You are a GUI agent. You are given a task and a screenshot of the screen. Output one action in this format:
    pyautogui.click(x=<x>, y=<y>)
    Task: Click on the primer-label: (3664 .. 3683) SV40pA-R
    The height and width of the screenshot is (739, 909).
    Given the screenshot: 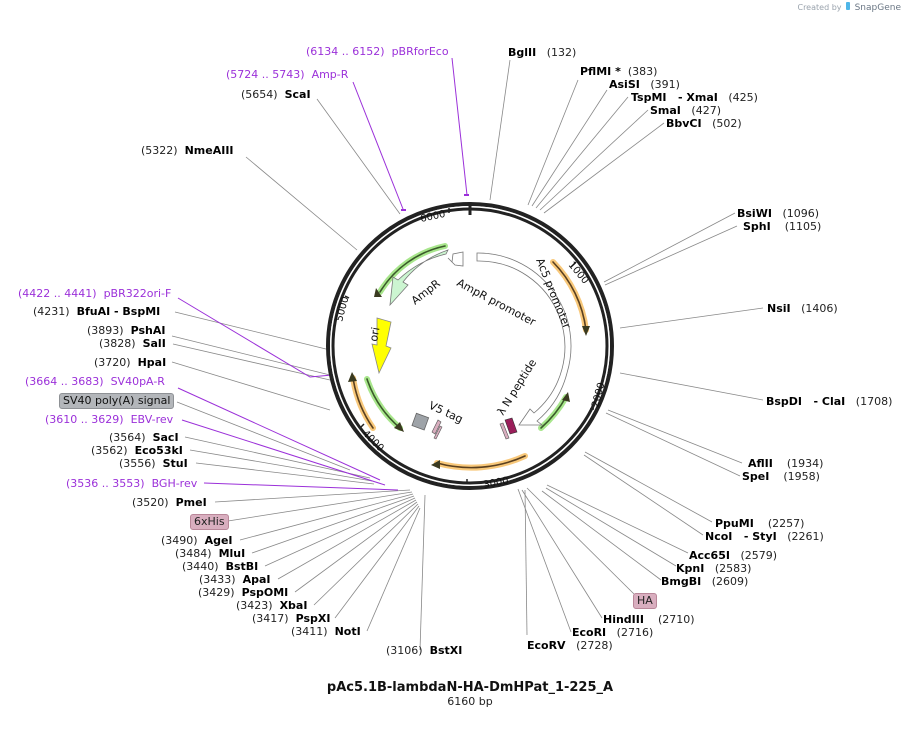 What is the action you would take?
    pyautogui.click(x=95, y=381)
    